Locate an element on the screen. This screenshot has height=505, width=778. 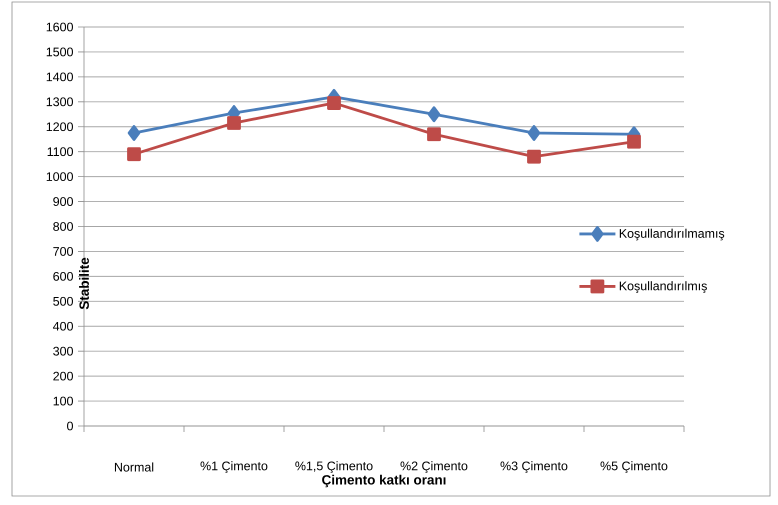
y-tick-label: 1200 is located at coordinates (59, 127).